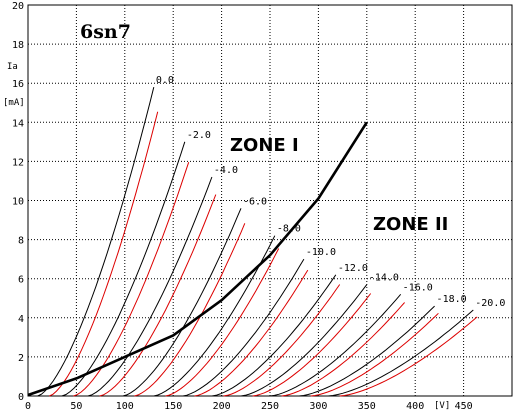  What do you see at coordinates (289, 229) in the screenshot?
I see `curve-label: -8.0` at bounding box center [289, 229].